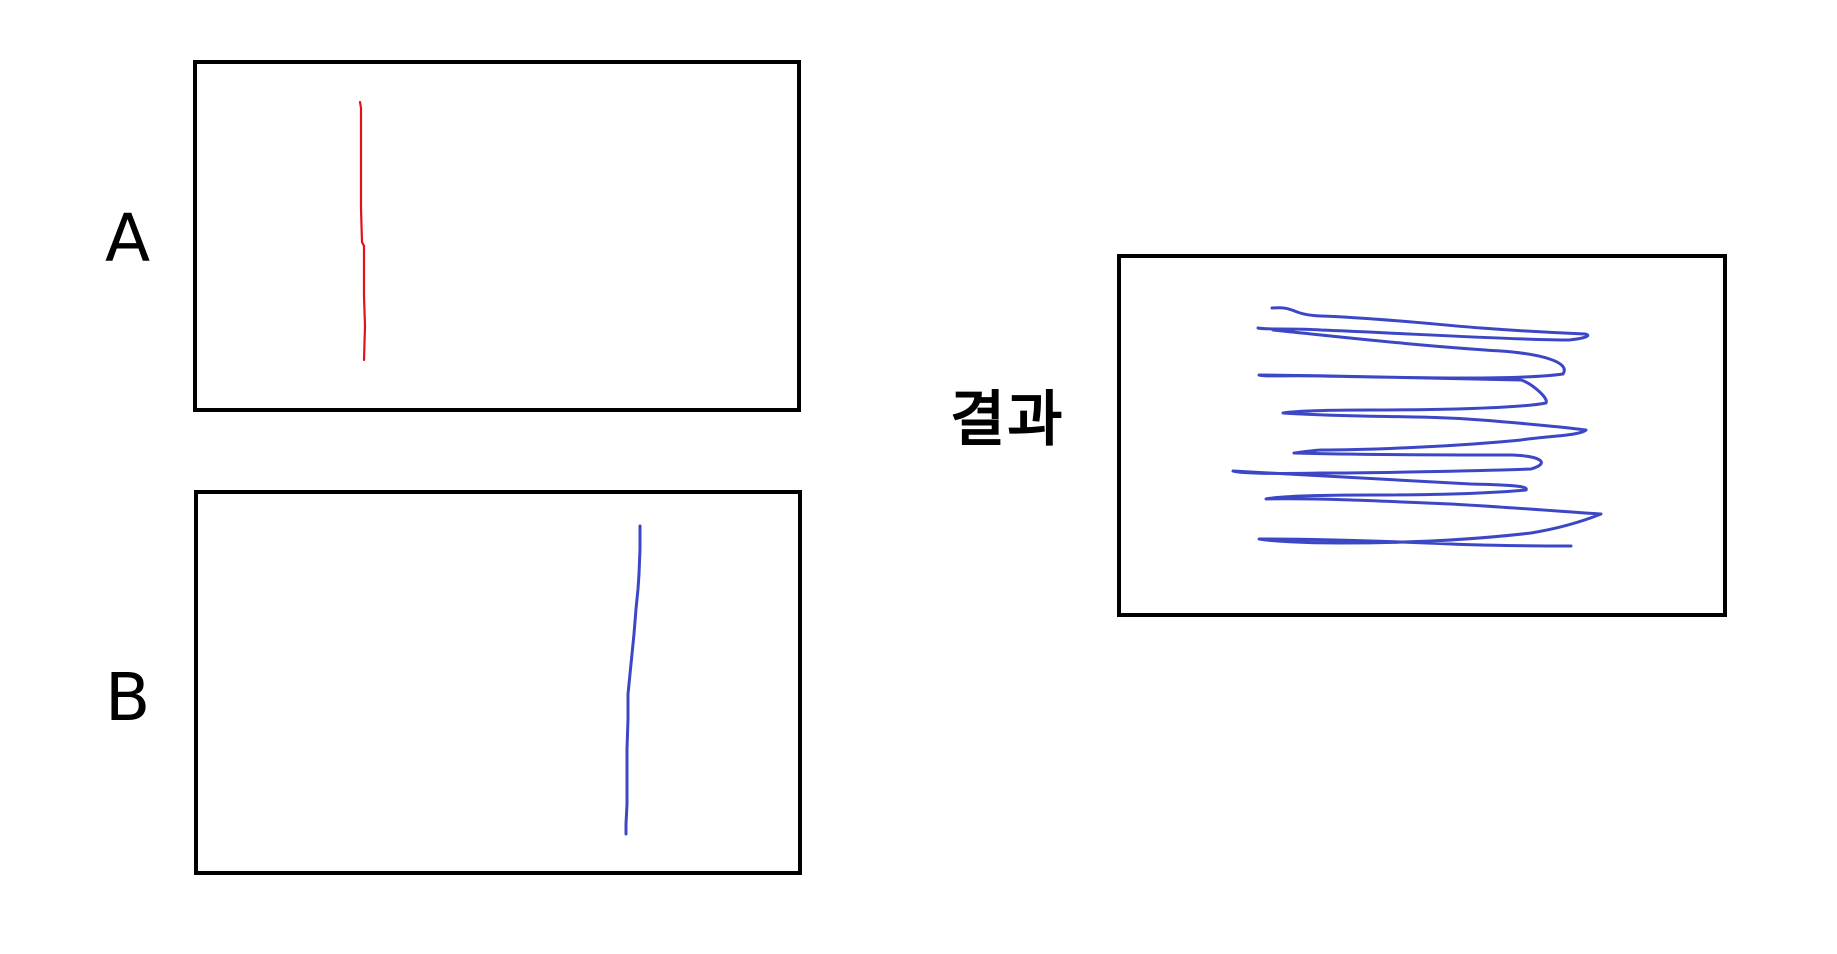  What do you see at coordinates (1007, 420) in the screenshot?
I see `label-result: 결과` at bounding box center [1007, 420].